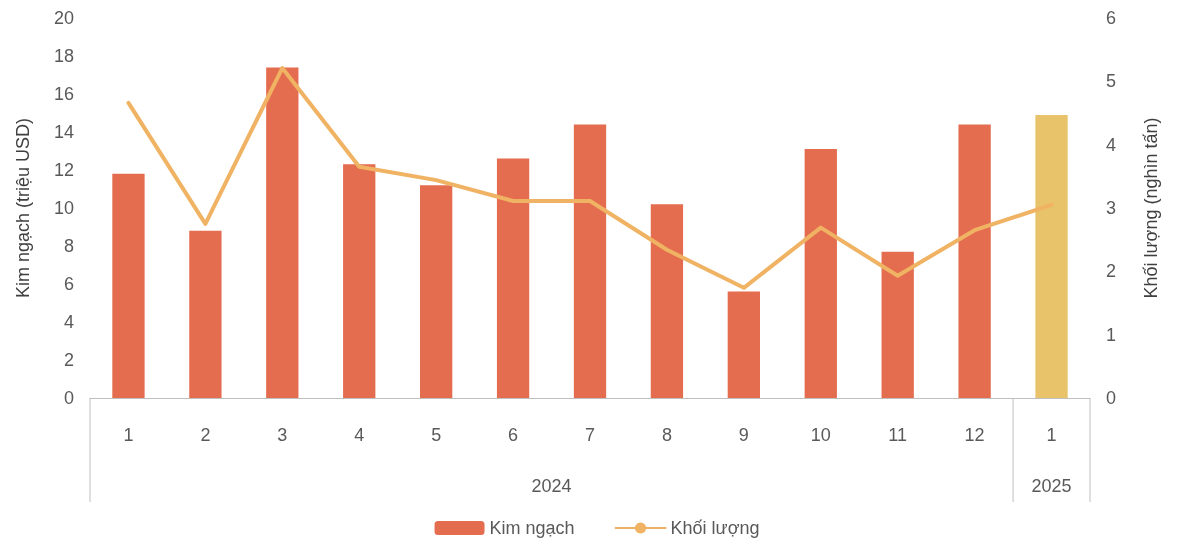  I want to click on x-tick-label: 8, so click(666, 435).